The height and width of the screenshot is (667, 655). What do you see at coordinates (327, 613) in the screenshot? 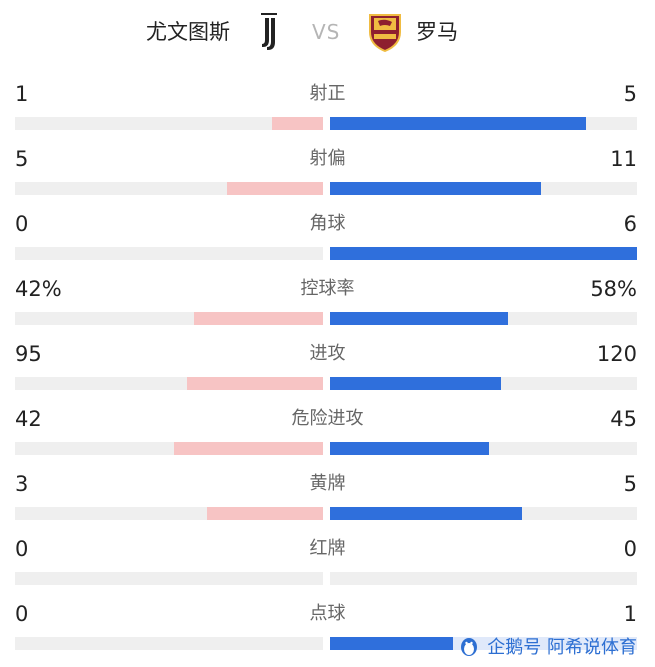
I see `stat-label: 点球` at bounding box center [327, 613].